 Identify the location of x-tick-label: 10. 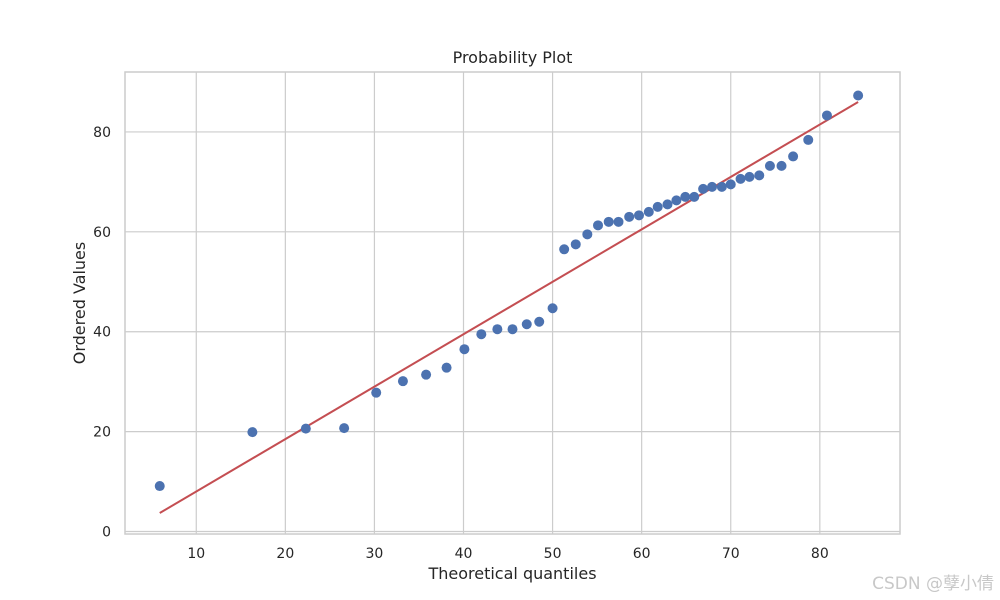
(196, 554).